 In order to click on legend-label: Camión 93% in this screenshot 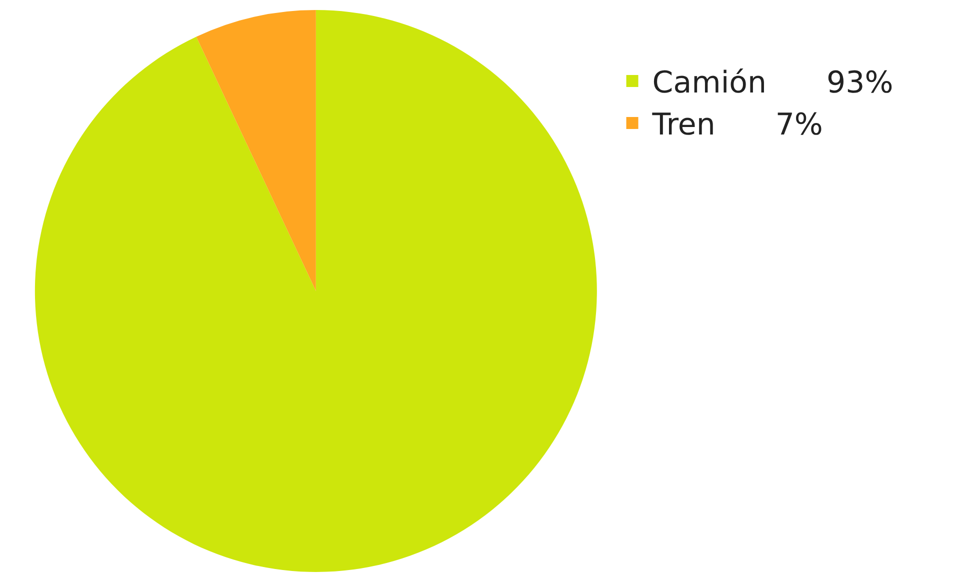, I will do `click(773, 83)`.